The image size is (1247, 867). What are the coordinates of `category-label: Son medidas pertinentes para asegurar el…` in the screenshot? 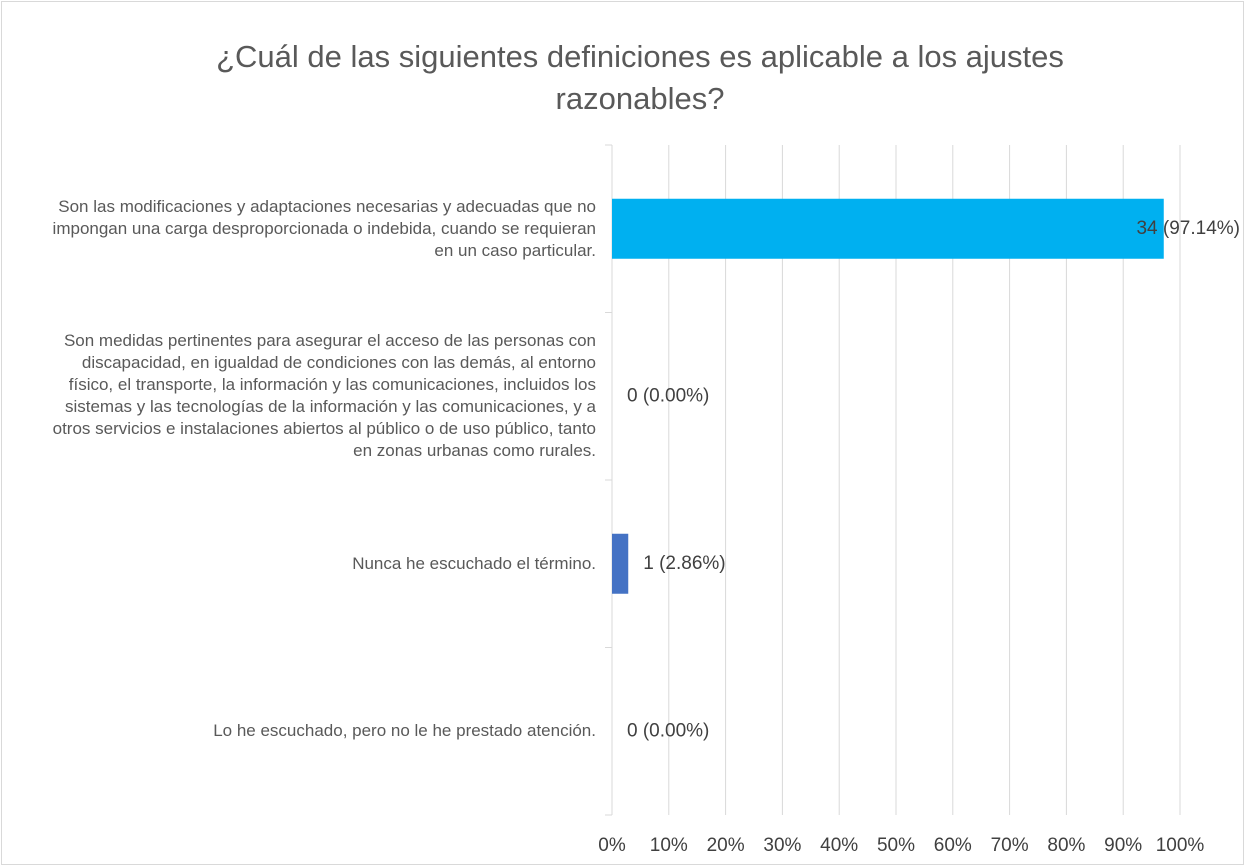 It's located at (324, 396).